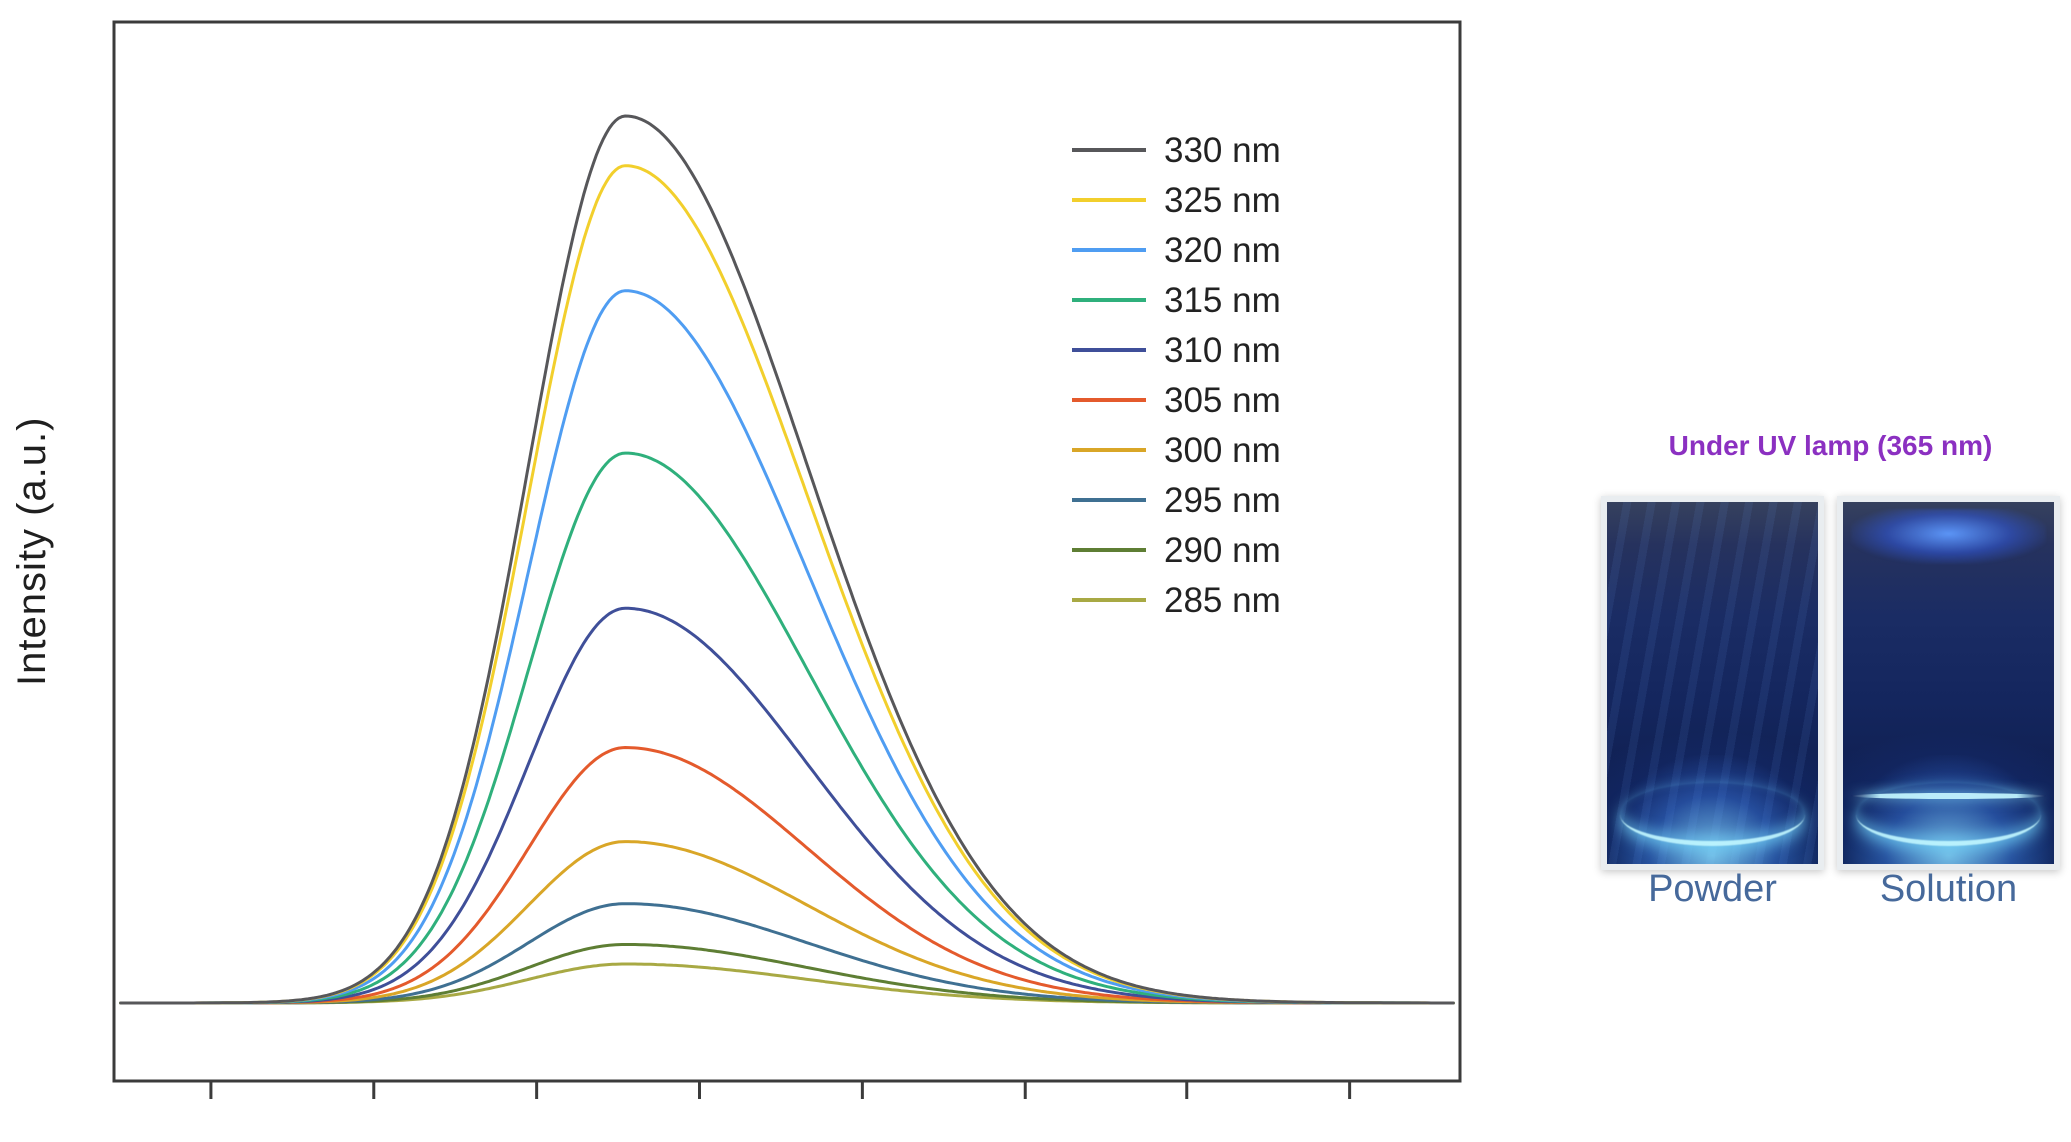 The height and width of the screenshot is (1142, 2071). I want to click on legend-label-290-nm: 290 nm, so click(1222, 550).